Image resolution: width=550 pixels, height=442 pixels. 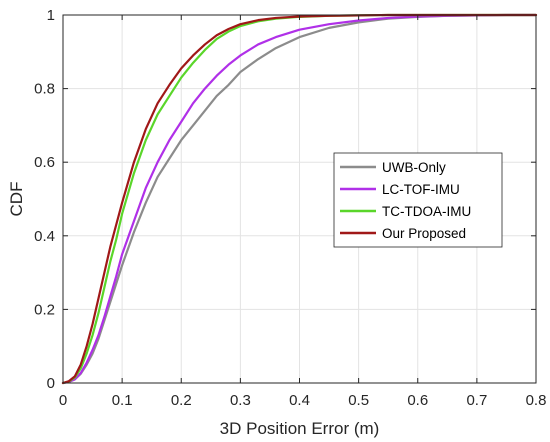 I want to click on y-axis-label: CDF, so click(x=16, y=199).